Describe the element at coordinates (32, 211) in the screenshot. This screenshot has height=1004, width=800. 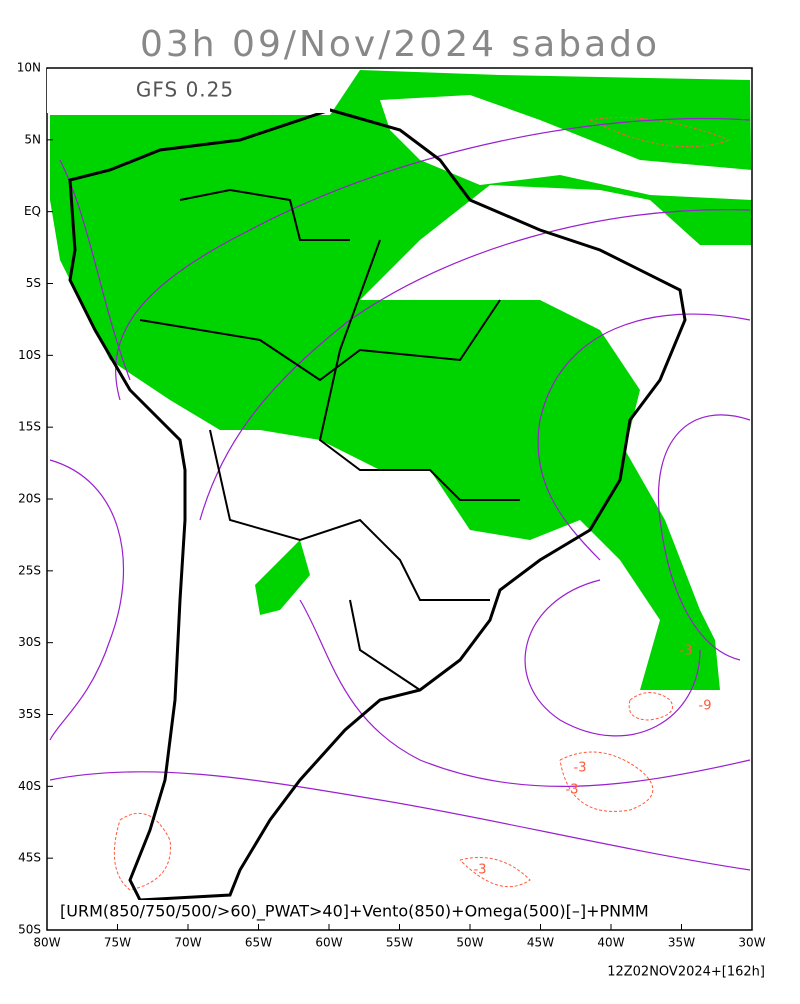
I see `y-tick-label: EQ` at that location.